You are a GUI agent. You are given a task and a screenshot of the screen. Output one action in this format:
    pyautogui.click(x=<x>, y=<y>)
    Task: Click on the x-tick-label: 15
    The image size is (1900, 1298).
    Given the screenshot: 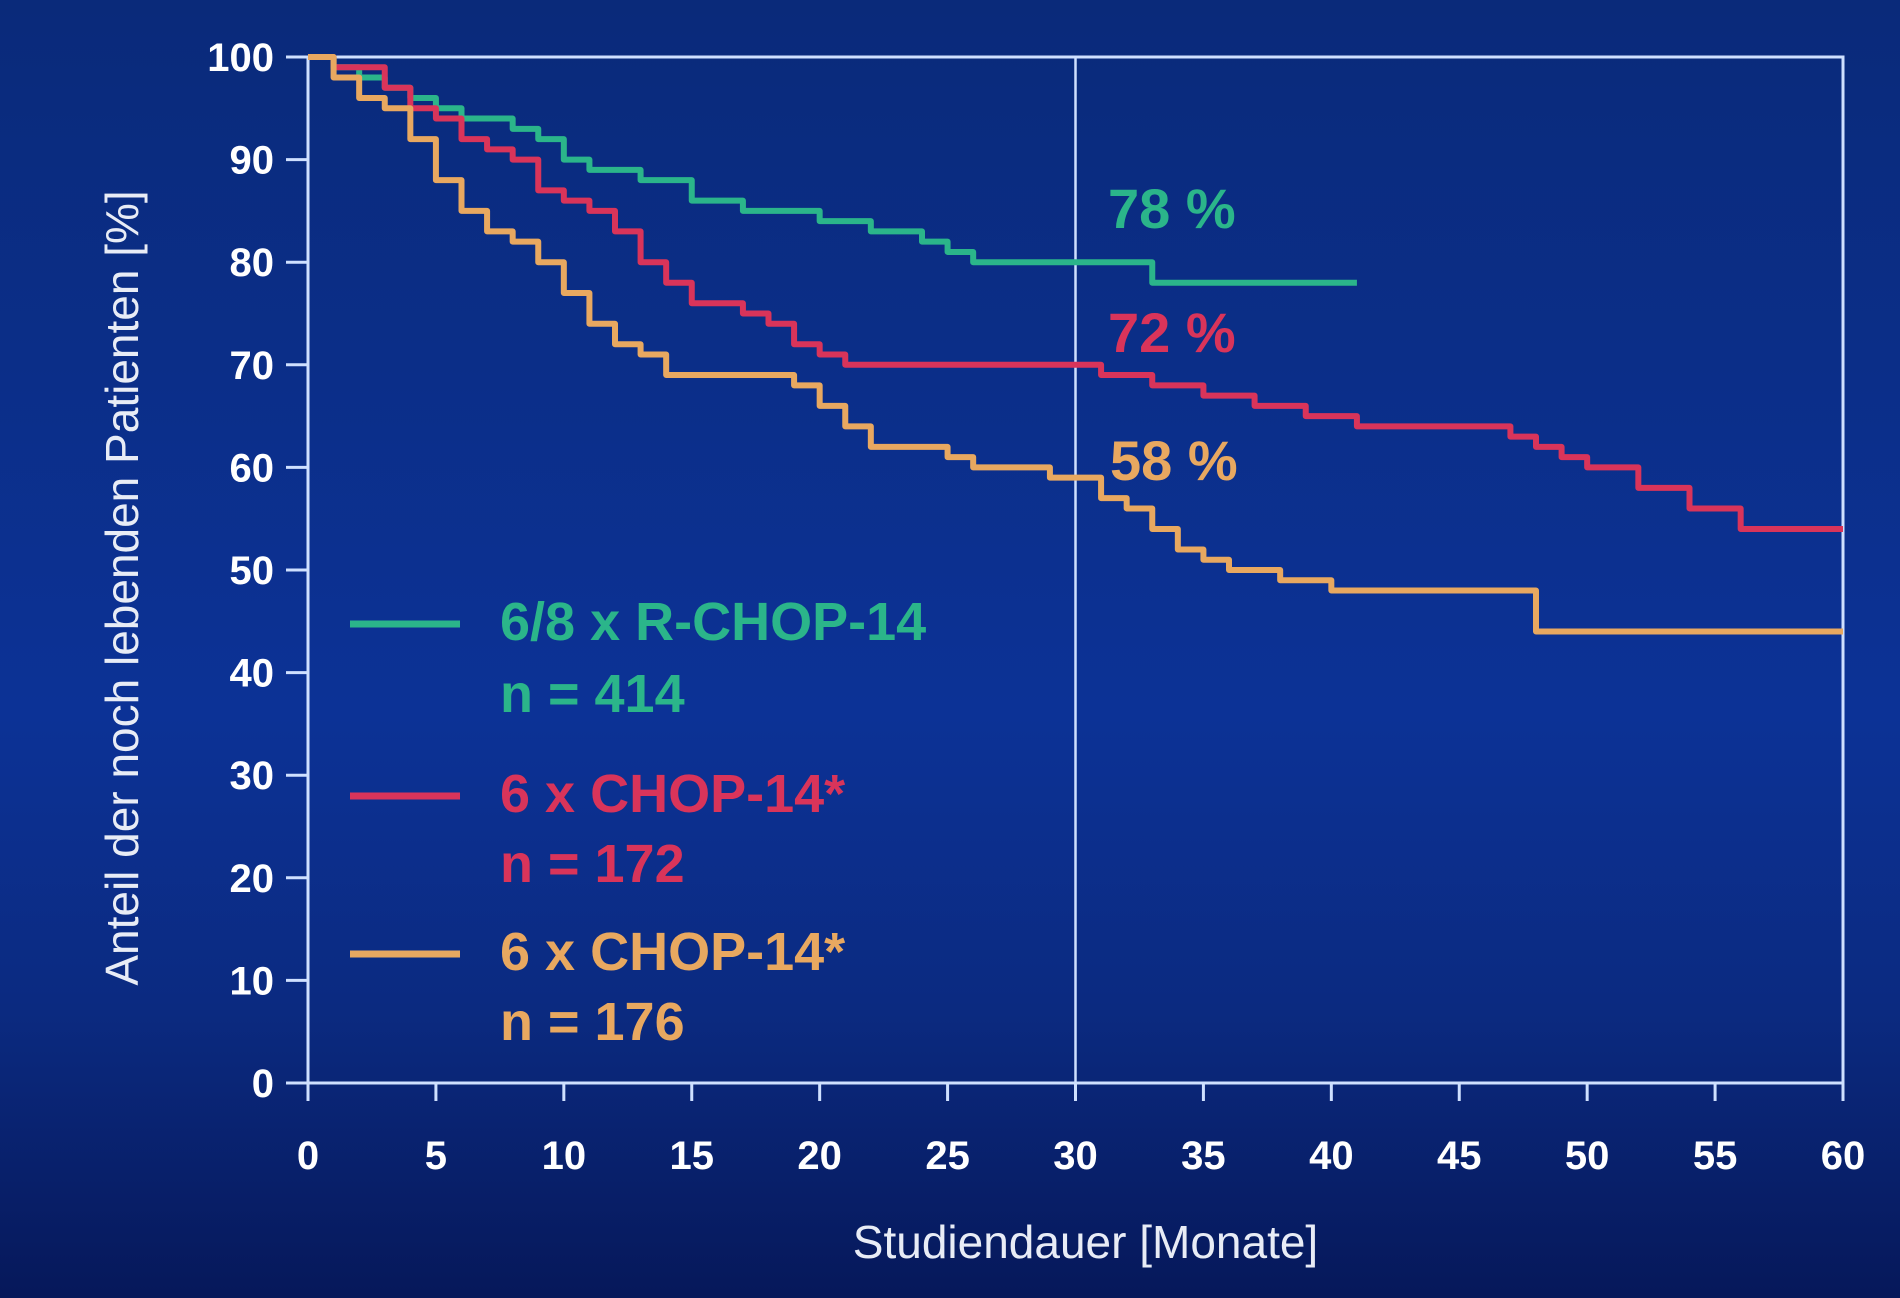 What is the action you would take?
    pyautogui.click(x=692, y=1156)
    